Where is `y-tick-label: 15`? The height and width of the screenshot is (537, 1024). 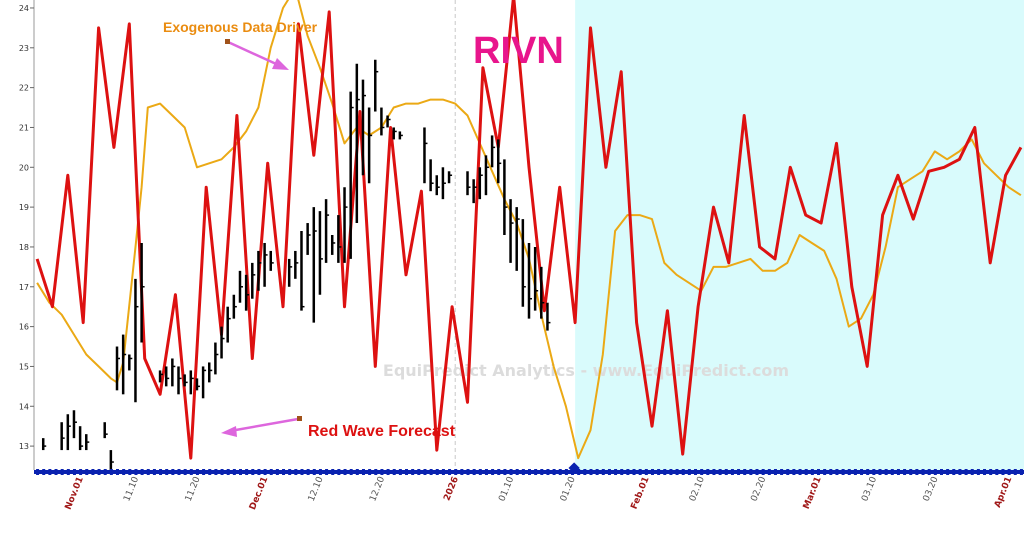
y-tick-label: 15 is located at coordinates (24, 366).